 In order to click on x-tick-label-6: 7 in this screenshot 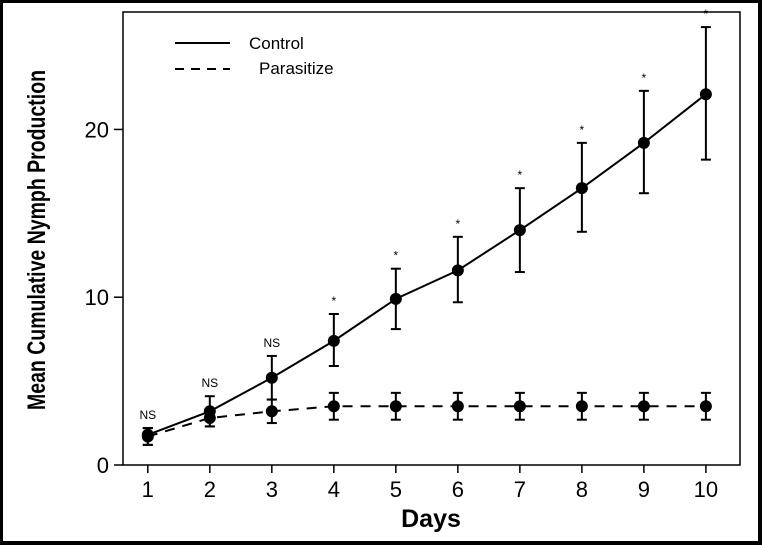, I will do `click(520, 489)`.